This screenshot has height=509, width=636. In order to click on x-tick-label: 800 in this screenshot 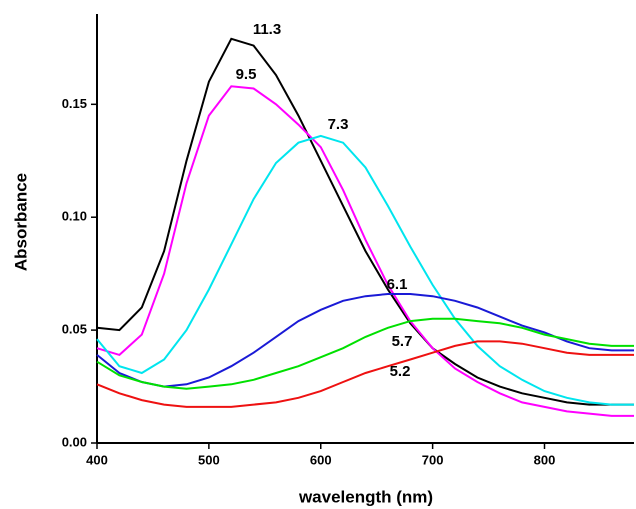, I will do `click(545, 459)`.